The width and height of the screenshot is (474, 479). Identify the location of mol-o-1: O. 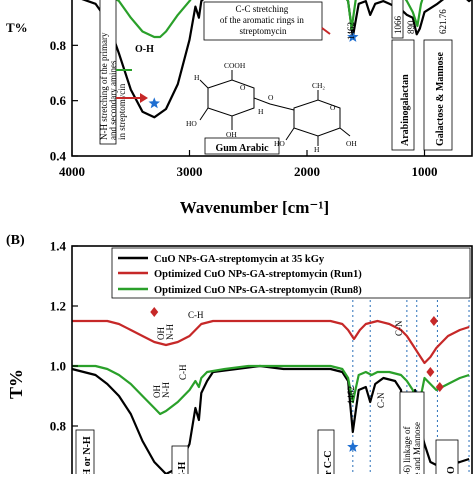
(243, 87).